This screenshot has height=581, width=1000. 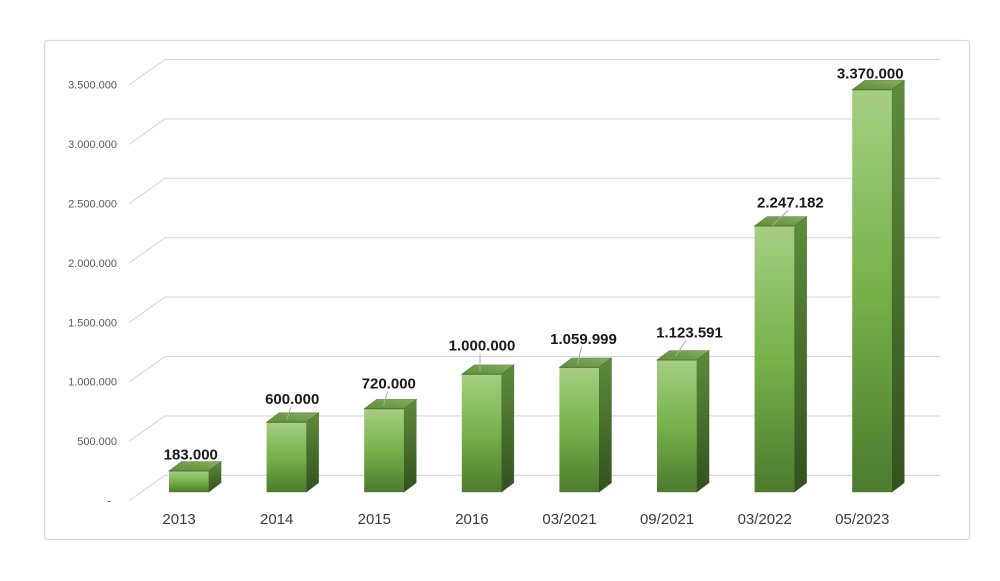 What do you see at coordinates (191, 454) in the screenshot?
I see `svg-text: 183.000` at bounding box center [191, 454].